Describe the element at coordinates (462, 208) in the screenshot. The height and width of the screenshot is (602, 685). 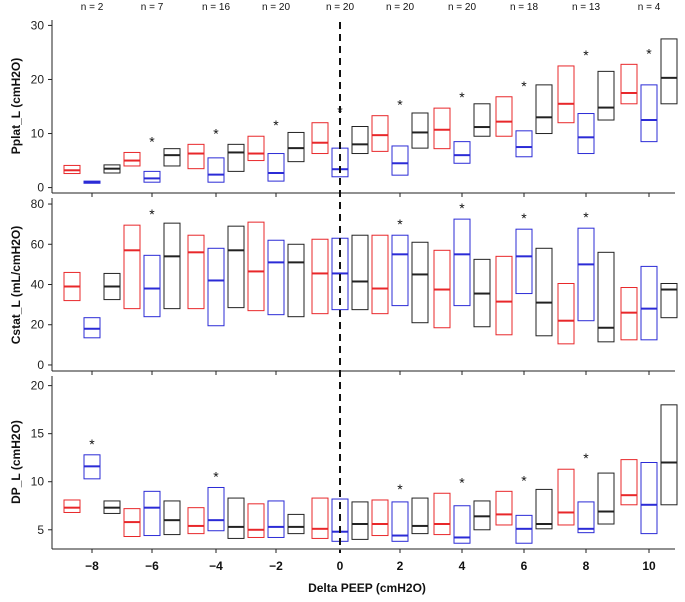
I see `significance-star-cstat-6: *` at that location.